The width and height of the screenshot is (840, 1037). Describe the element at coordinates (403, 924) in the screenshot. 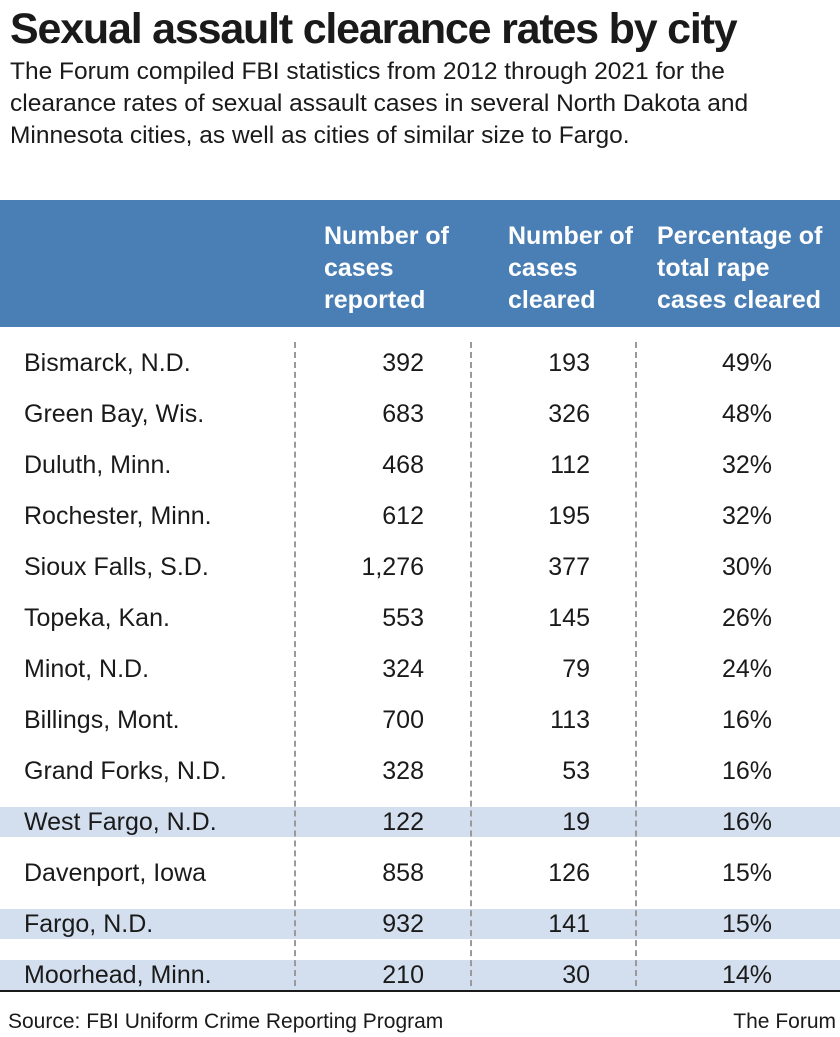

I see `cases-reported-value: 932` at that location.